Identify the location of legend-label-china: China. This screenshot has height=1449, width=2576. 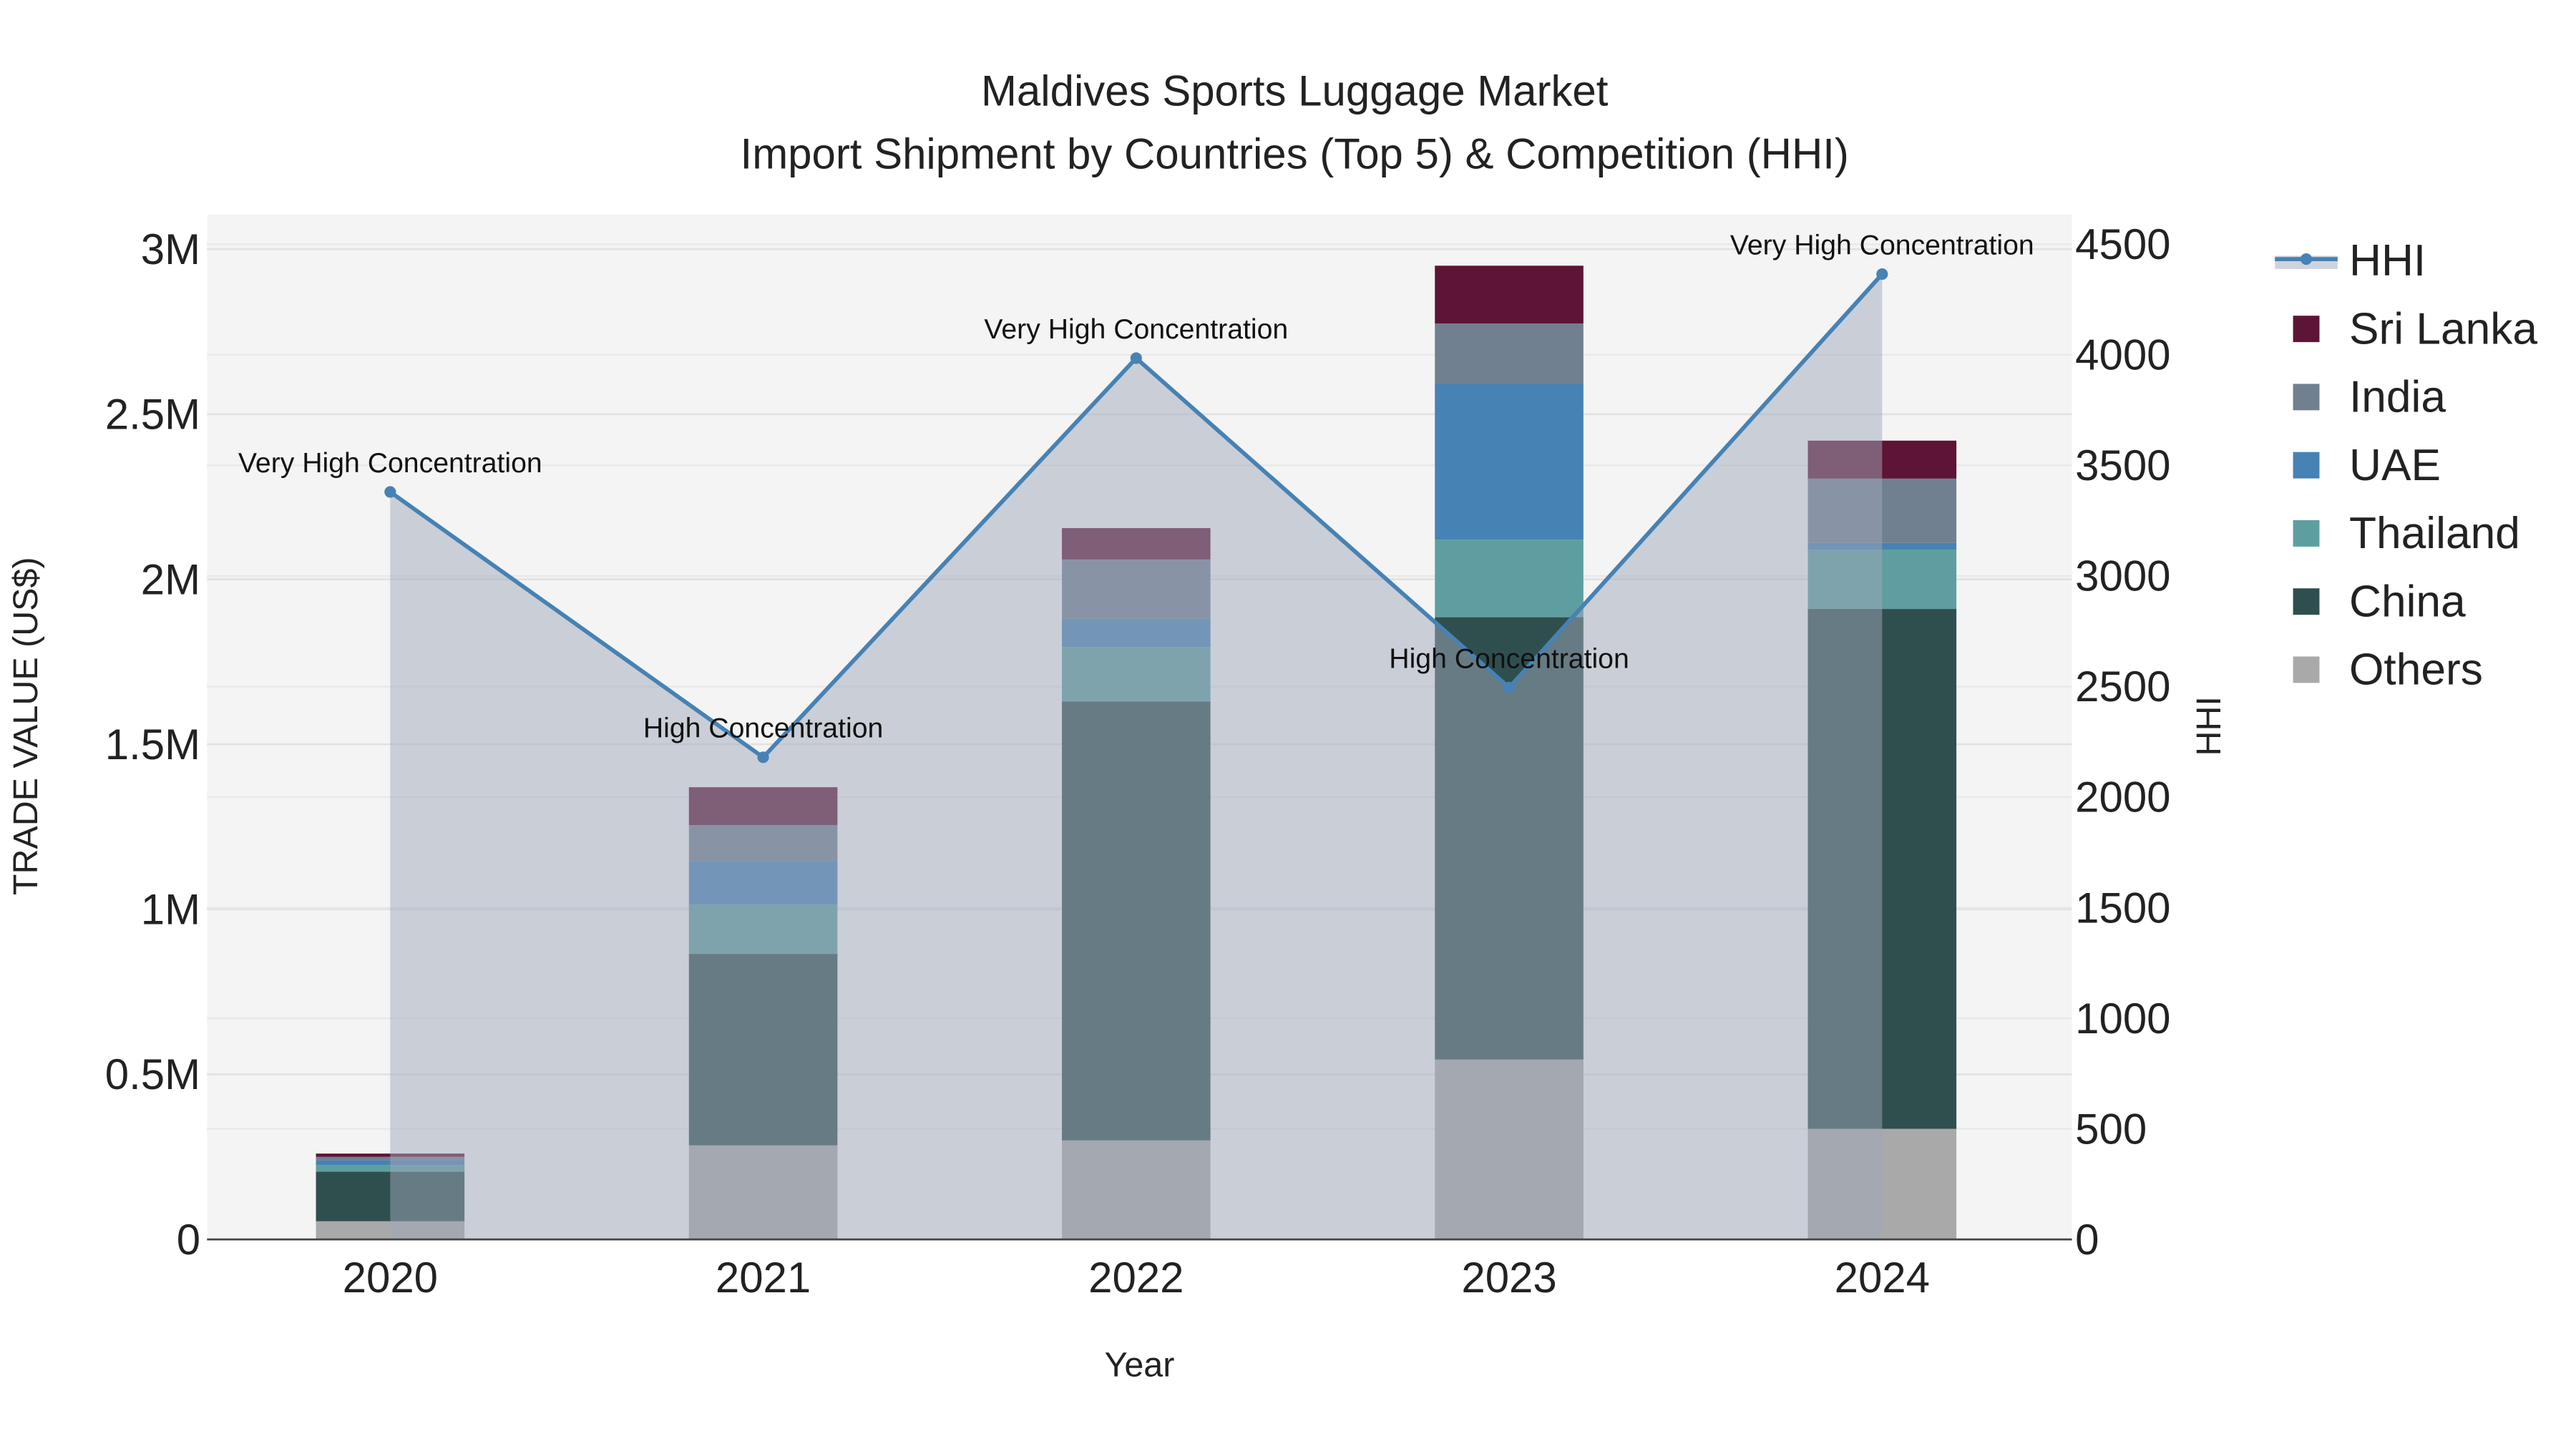
(2407, 601).